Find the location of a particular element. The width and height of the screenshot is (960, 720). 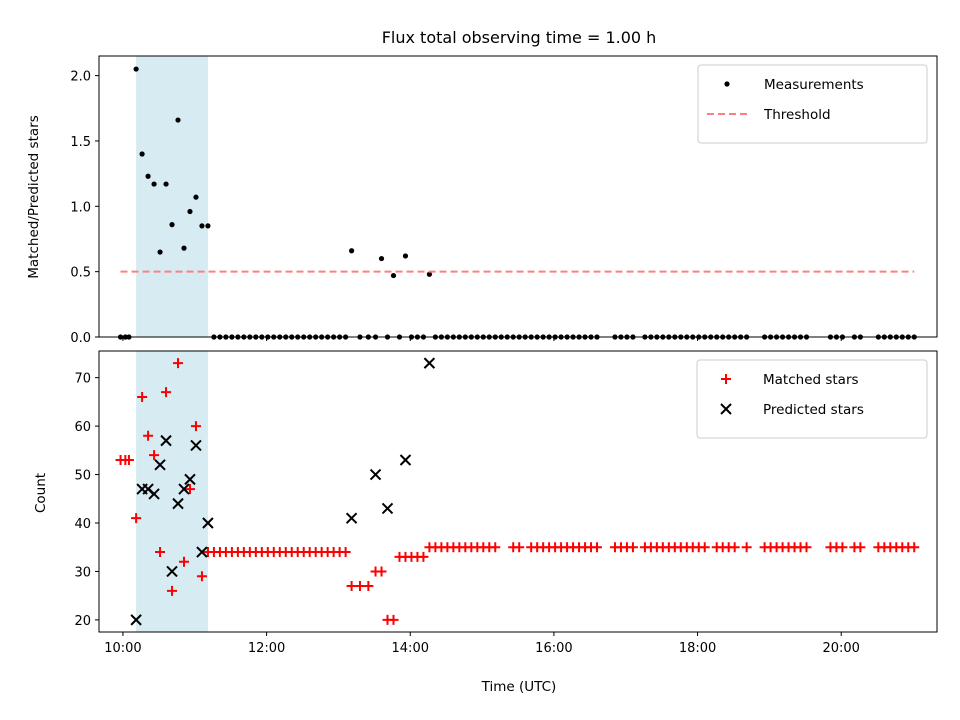

top-y-axis-label: Matched/Predicted stars is located at coordinates (34, 196).